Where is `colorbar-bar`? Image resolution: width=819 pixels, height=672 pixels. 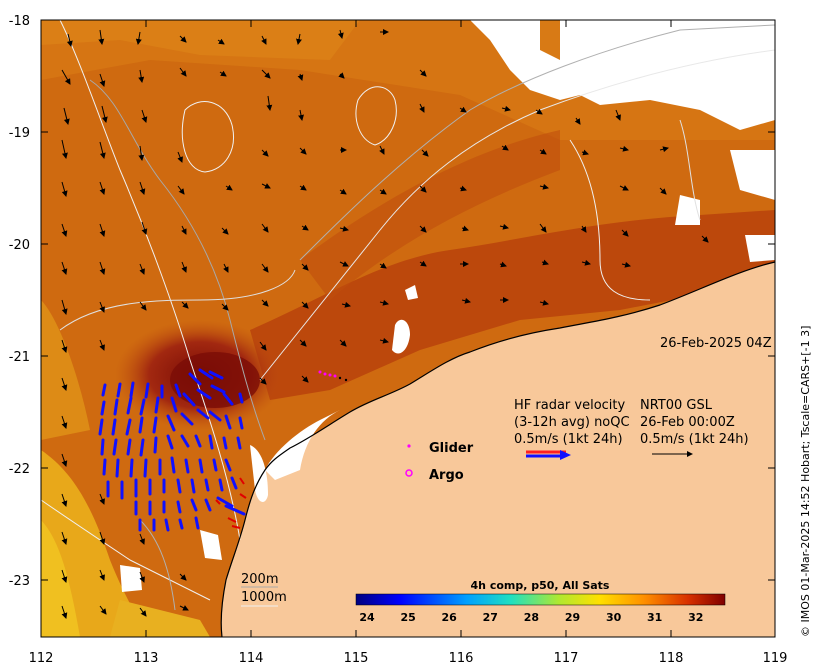 colorbar-bar is located at coordinates (540, 599).